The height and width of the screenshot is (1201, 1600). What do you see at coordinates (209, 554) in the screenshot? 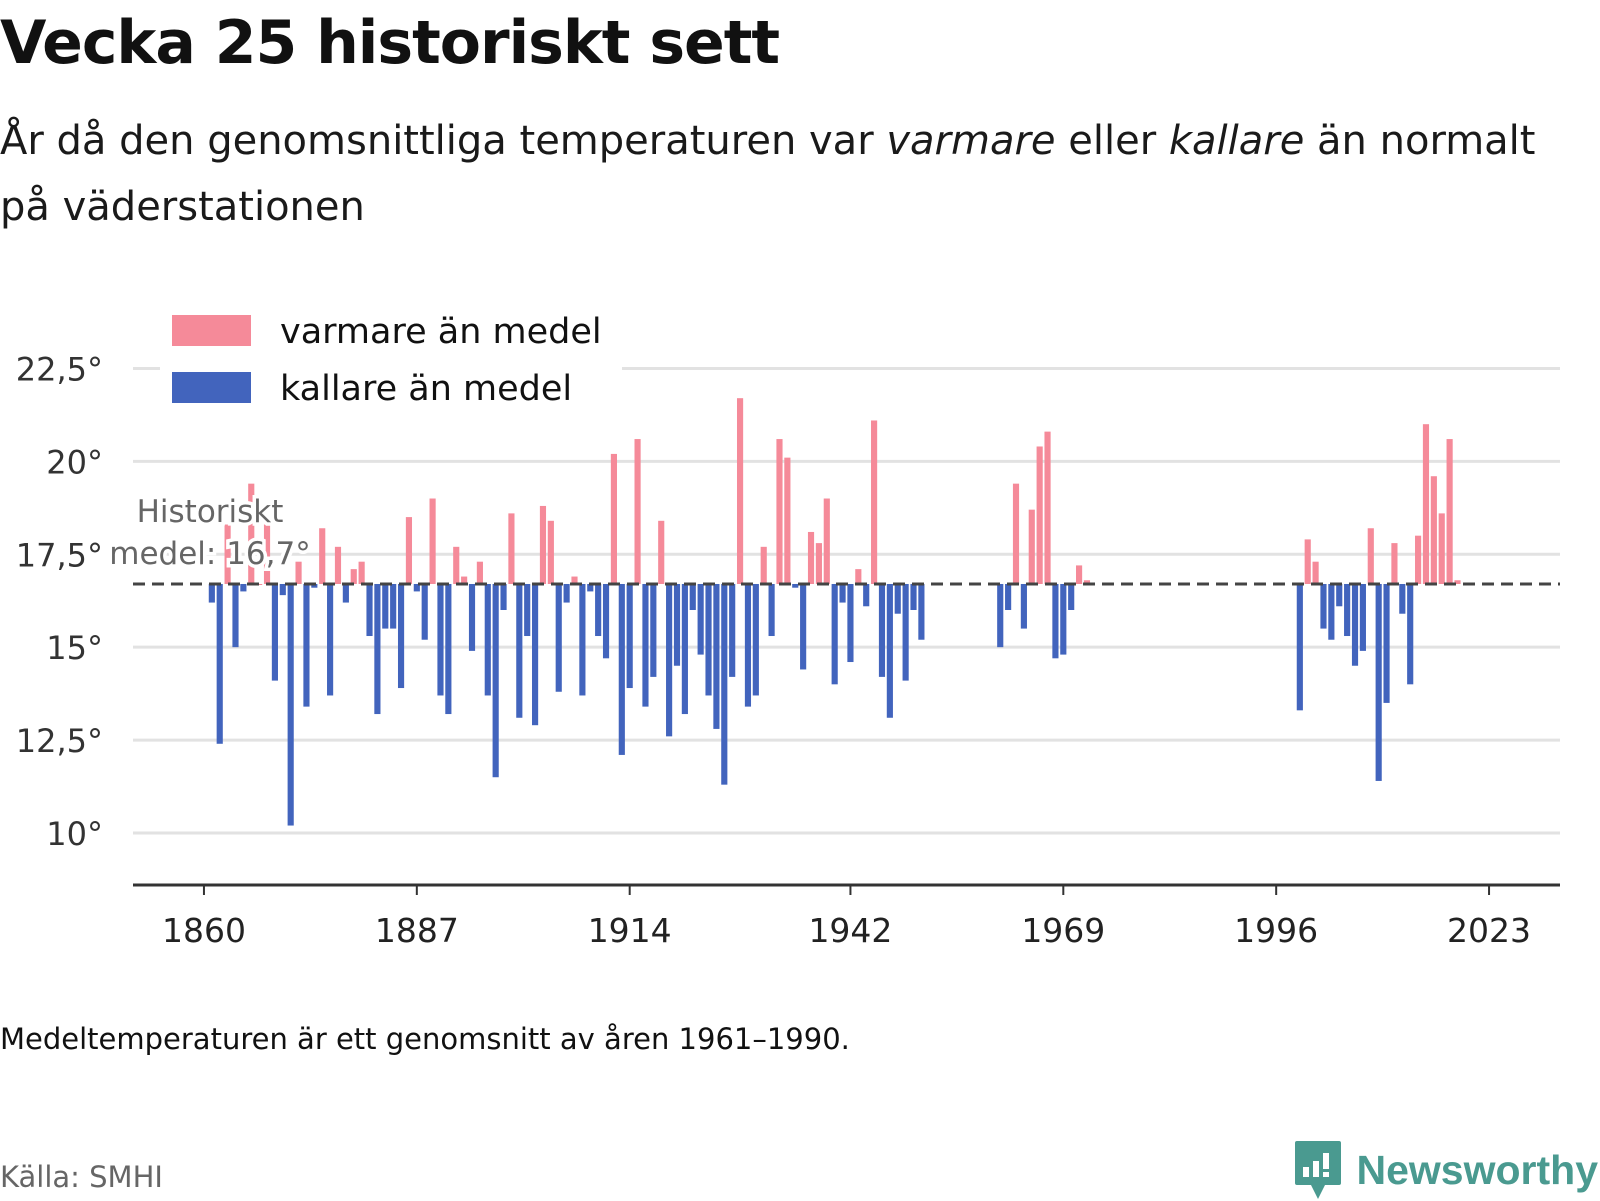
I see `baseline-label-line-2: medel: 16,7°` at bounding box center [209, 554].